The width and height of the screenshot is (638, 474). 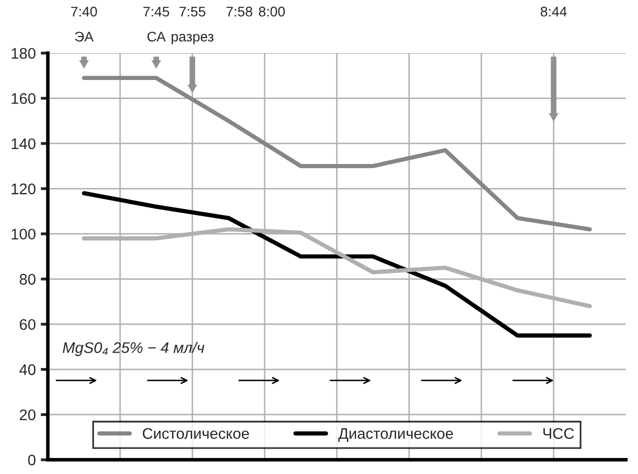 I want to click on annotation: MgS0₄ 25% − 4 мл/ч, so click(x=133, y=349).